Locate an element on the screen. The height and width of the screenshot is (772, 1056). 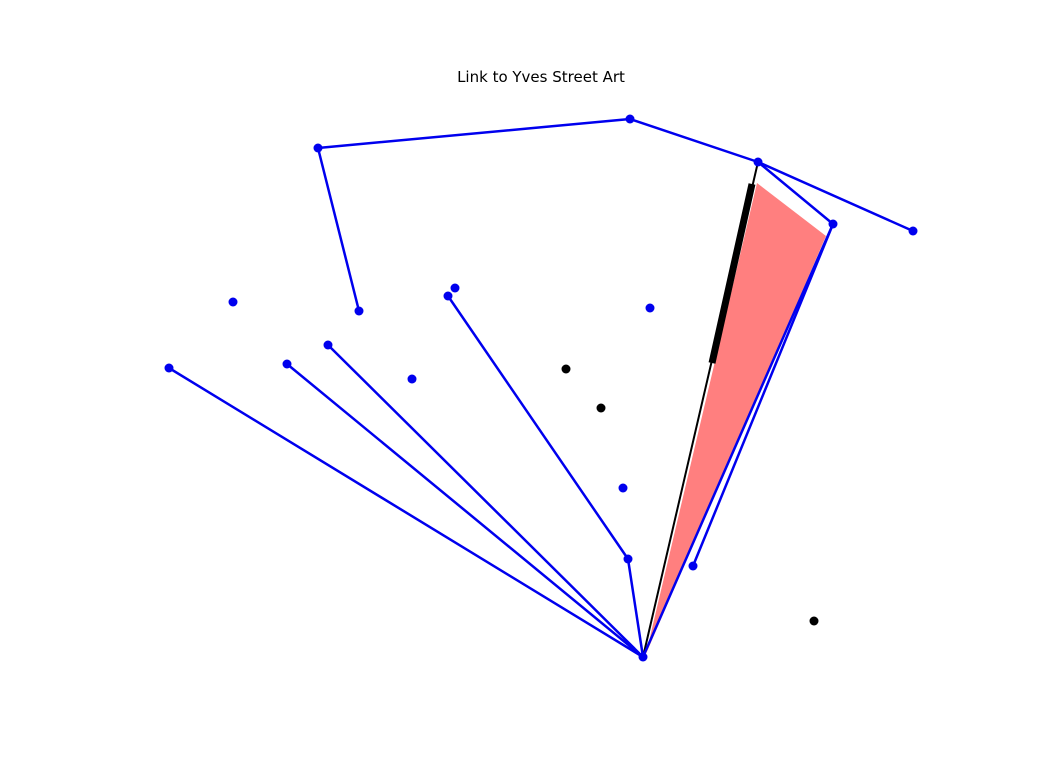
highlight-wedge is located at coordinates (736, 418).